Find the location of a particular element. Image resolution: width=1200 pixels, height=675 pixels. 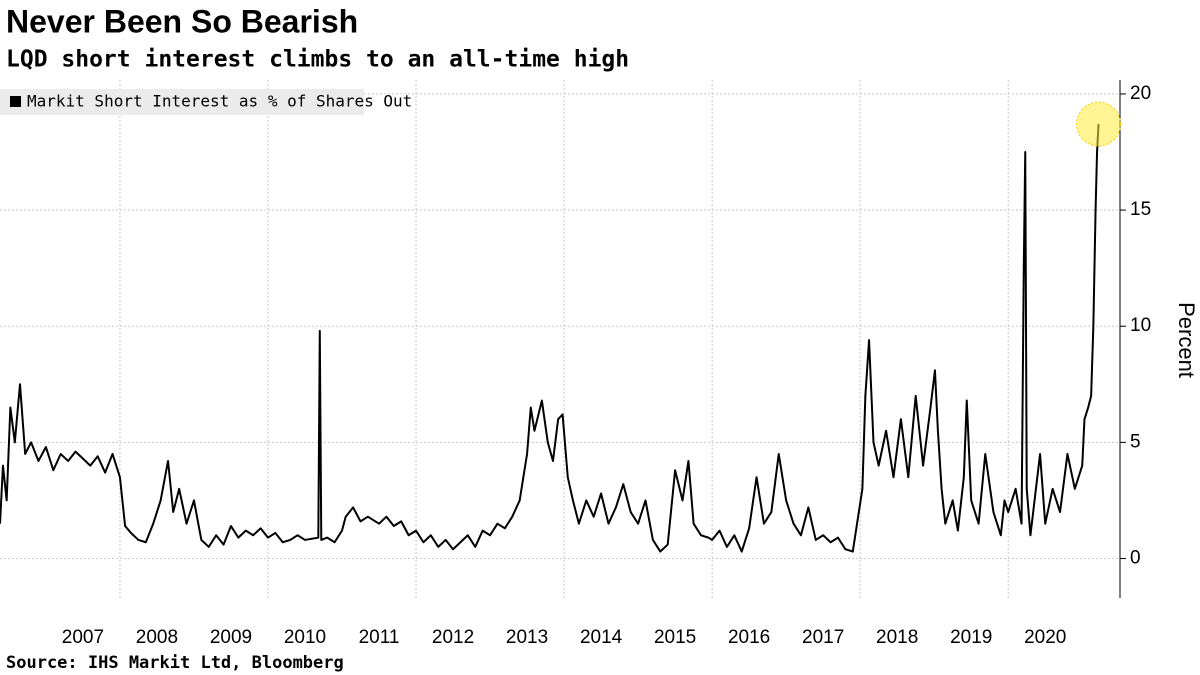

x-tick-label: 2019 is located at coordinates (971, 637).